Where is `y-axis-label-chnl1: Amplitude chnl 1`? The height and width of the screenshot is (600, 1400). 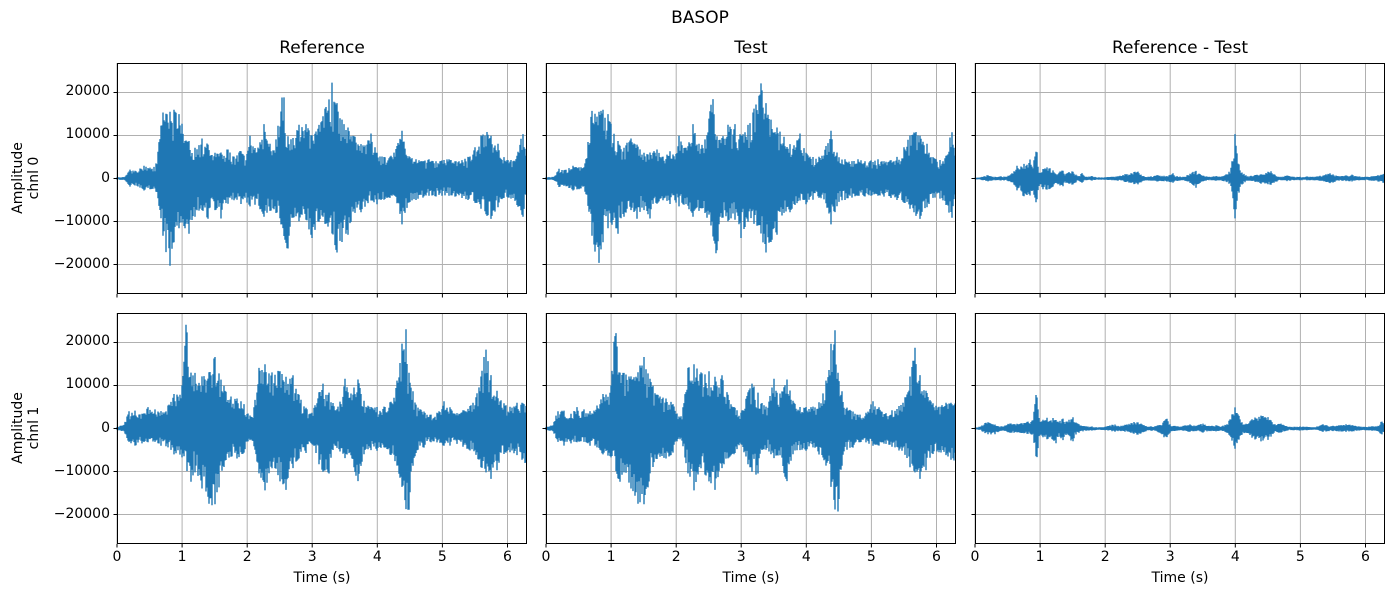
y-axis-label-chnl1: Amplitude chnl 1 is located at coordinates (26, 428).